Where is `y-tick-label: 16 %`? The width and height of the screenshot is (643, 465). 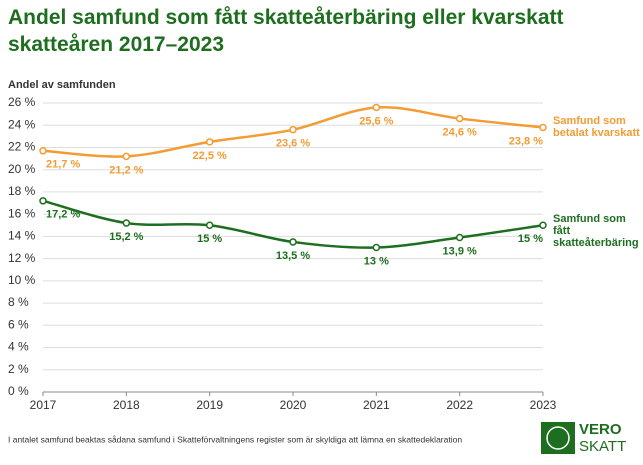
y-tick-label: 16 % is located at coordinates (22, 213).